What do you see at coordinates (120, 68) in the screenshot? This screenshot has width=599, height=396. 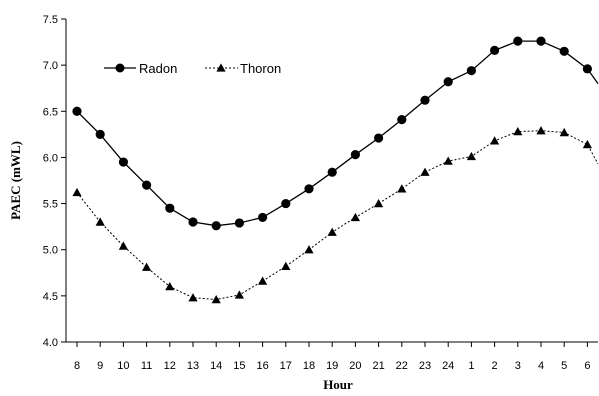 I see `legend-radon-marker` at bounding box center [120, 68].